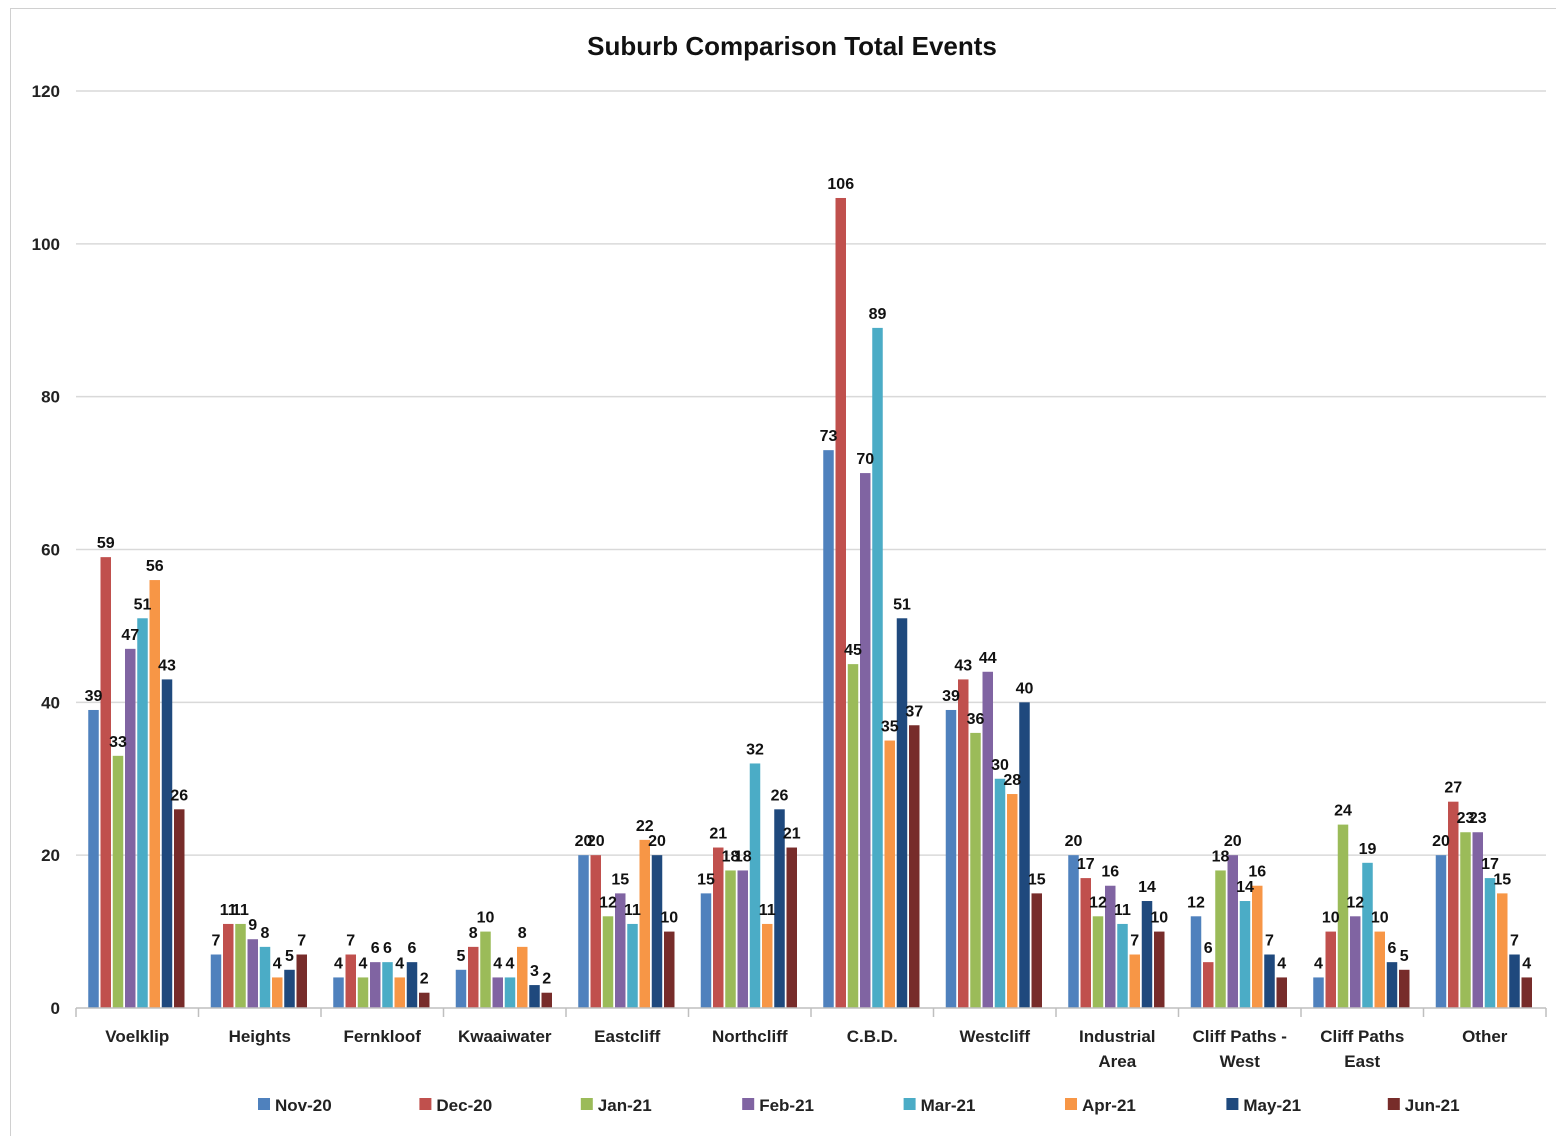 This screenshot has width=1556, height=1136. What do you see at coordinates (1100, 1105) in the screenshot?
I see `legend-item: Apr-21` at bounding box center [1100, 1105].